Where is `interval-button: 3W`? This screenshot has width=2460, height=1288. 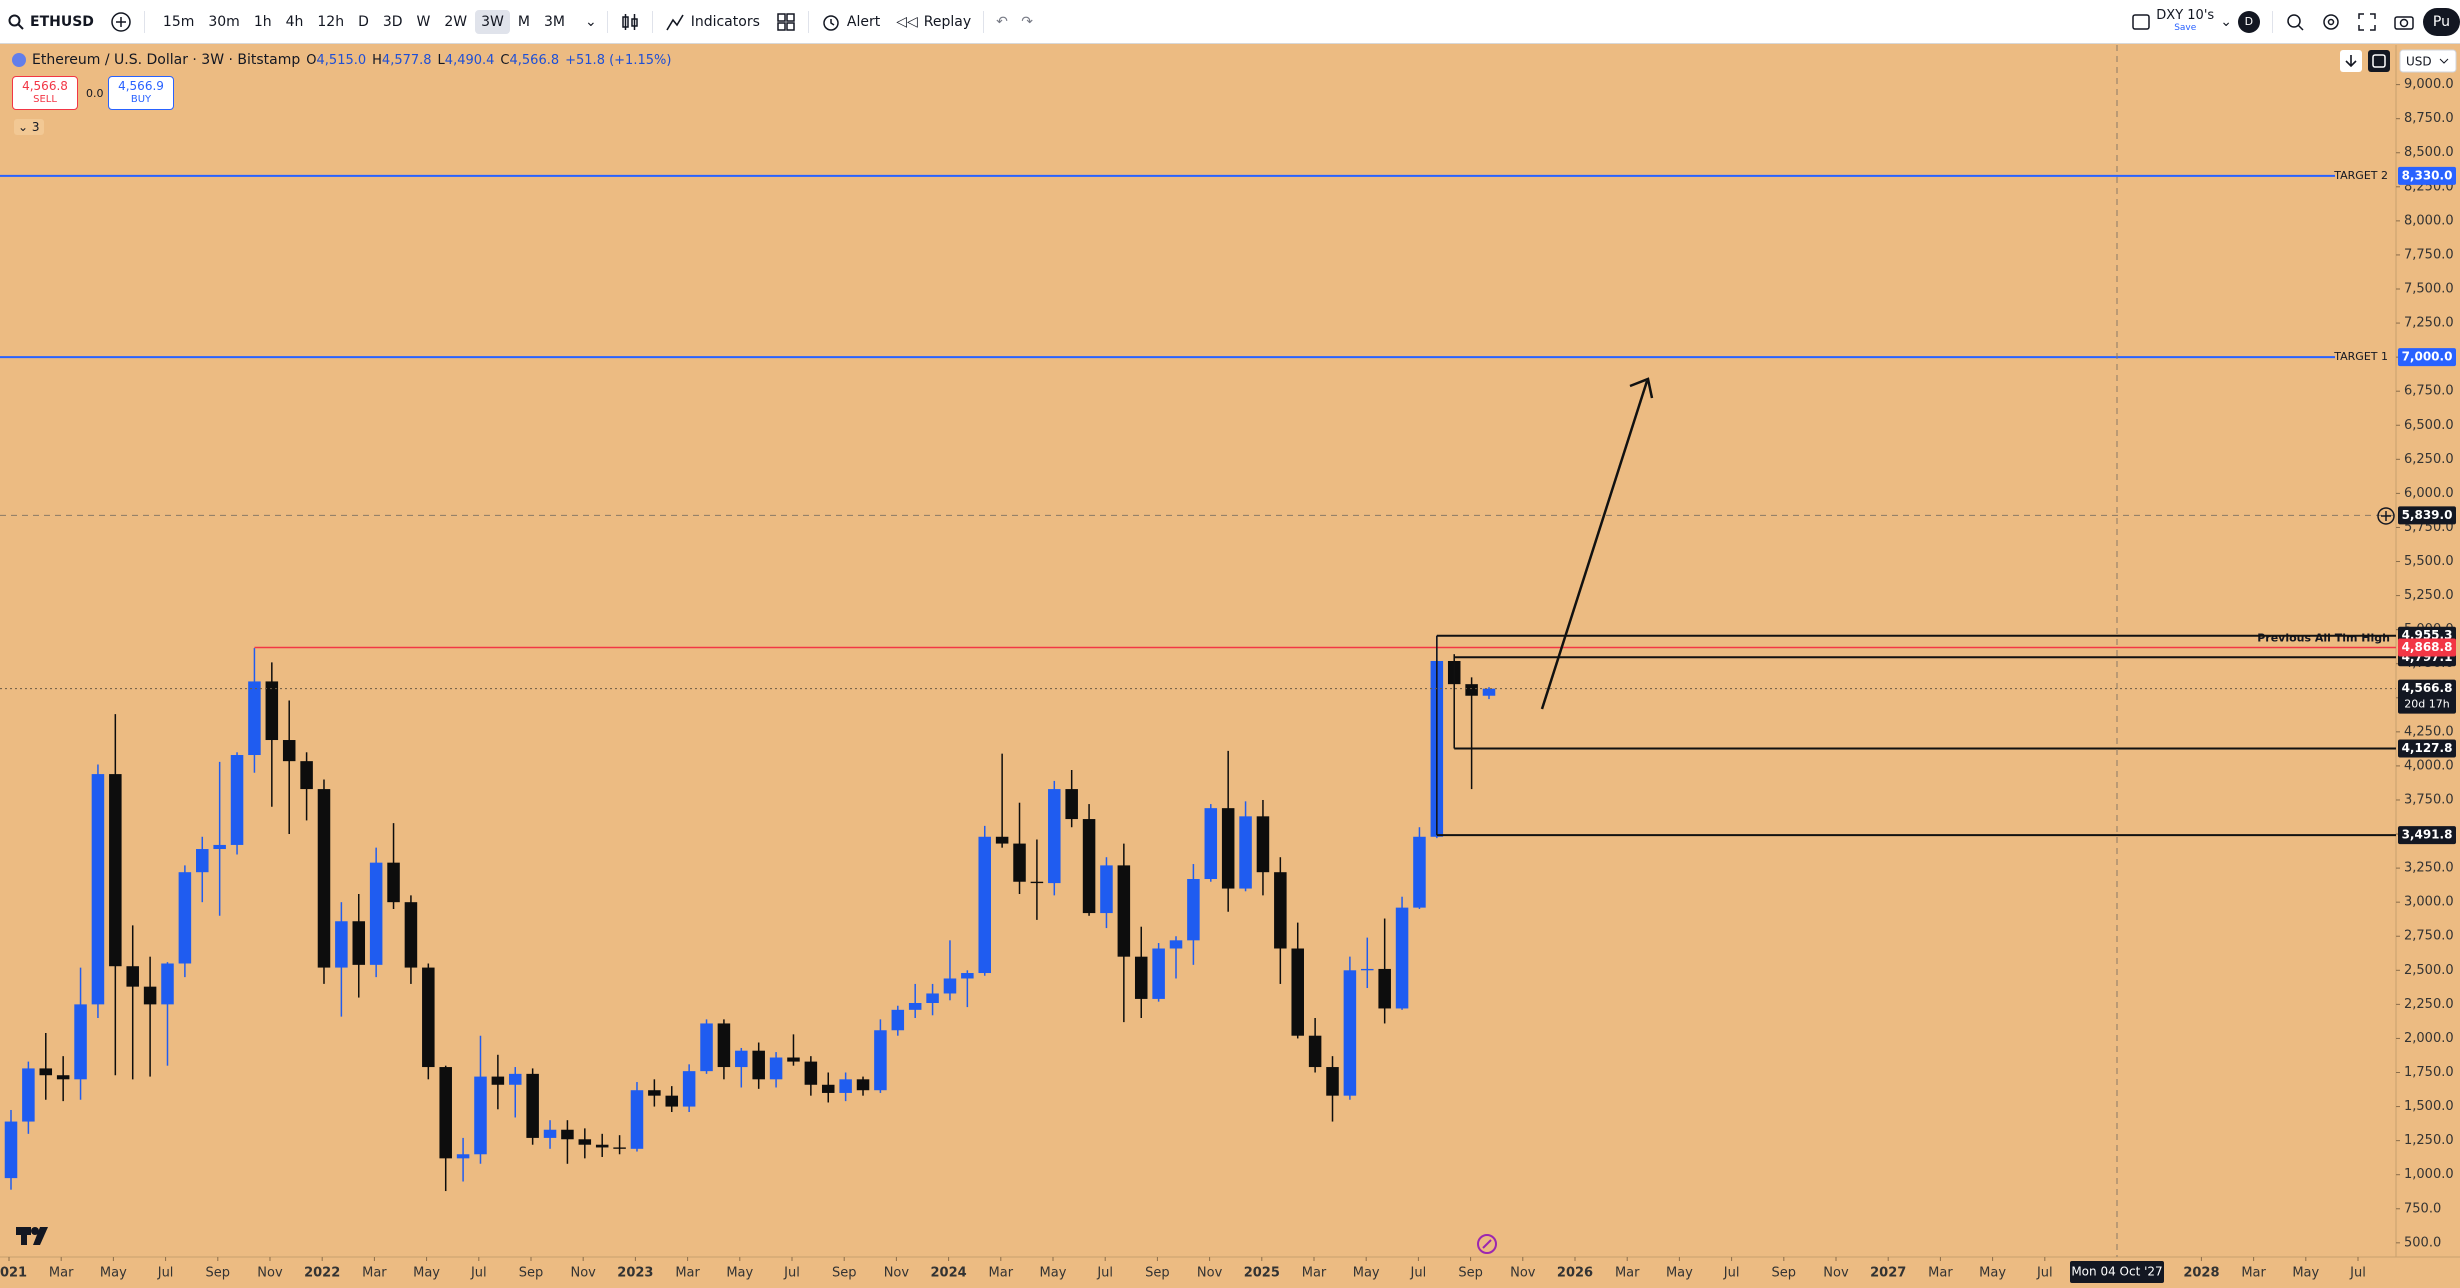 interval-button: 3W is located at coordinates (492, 21).